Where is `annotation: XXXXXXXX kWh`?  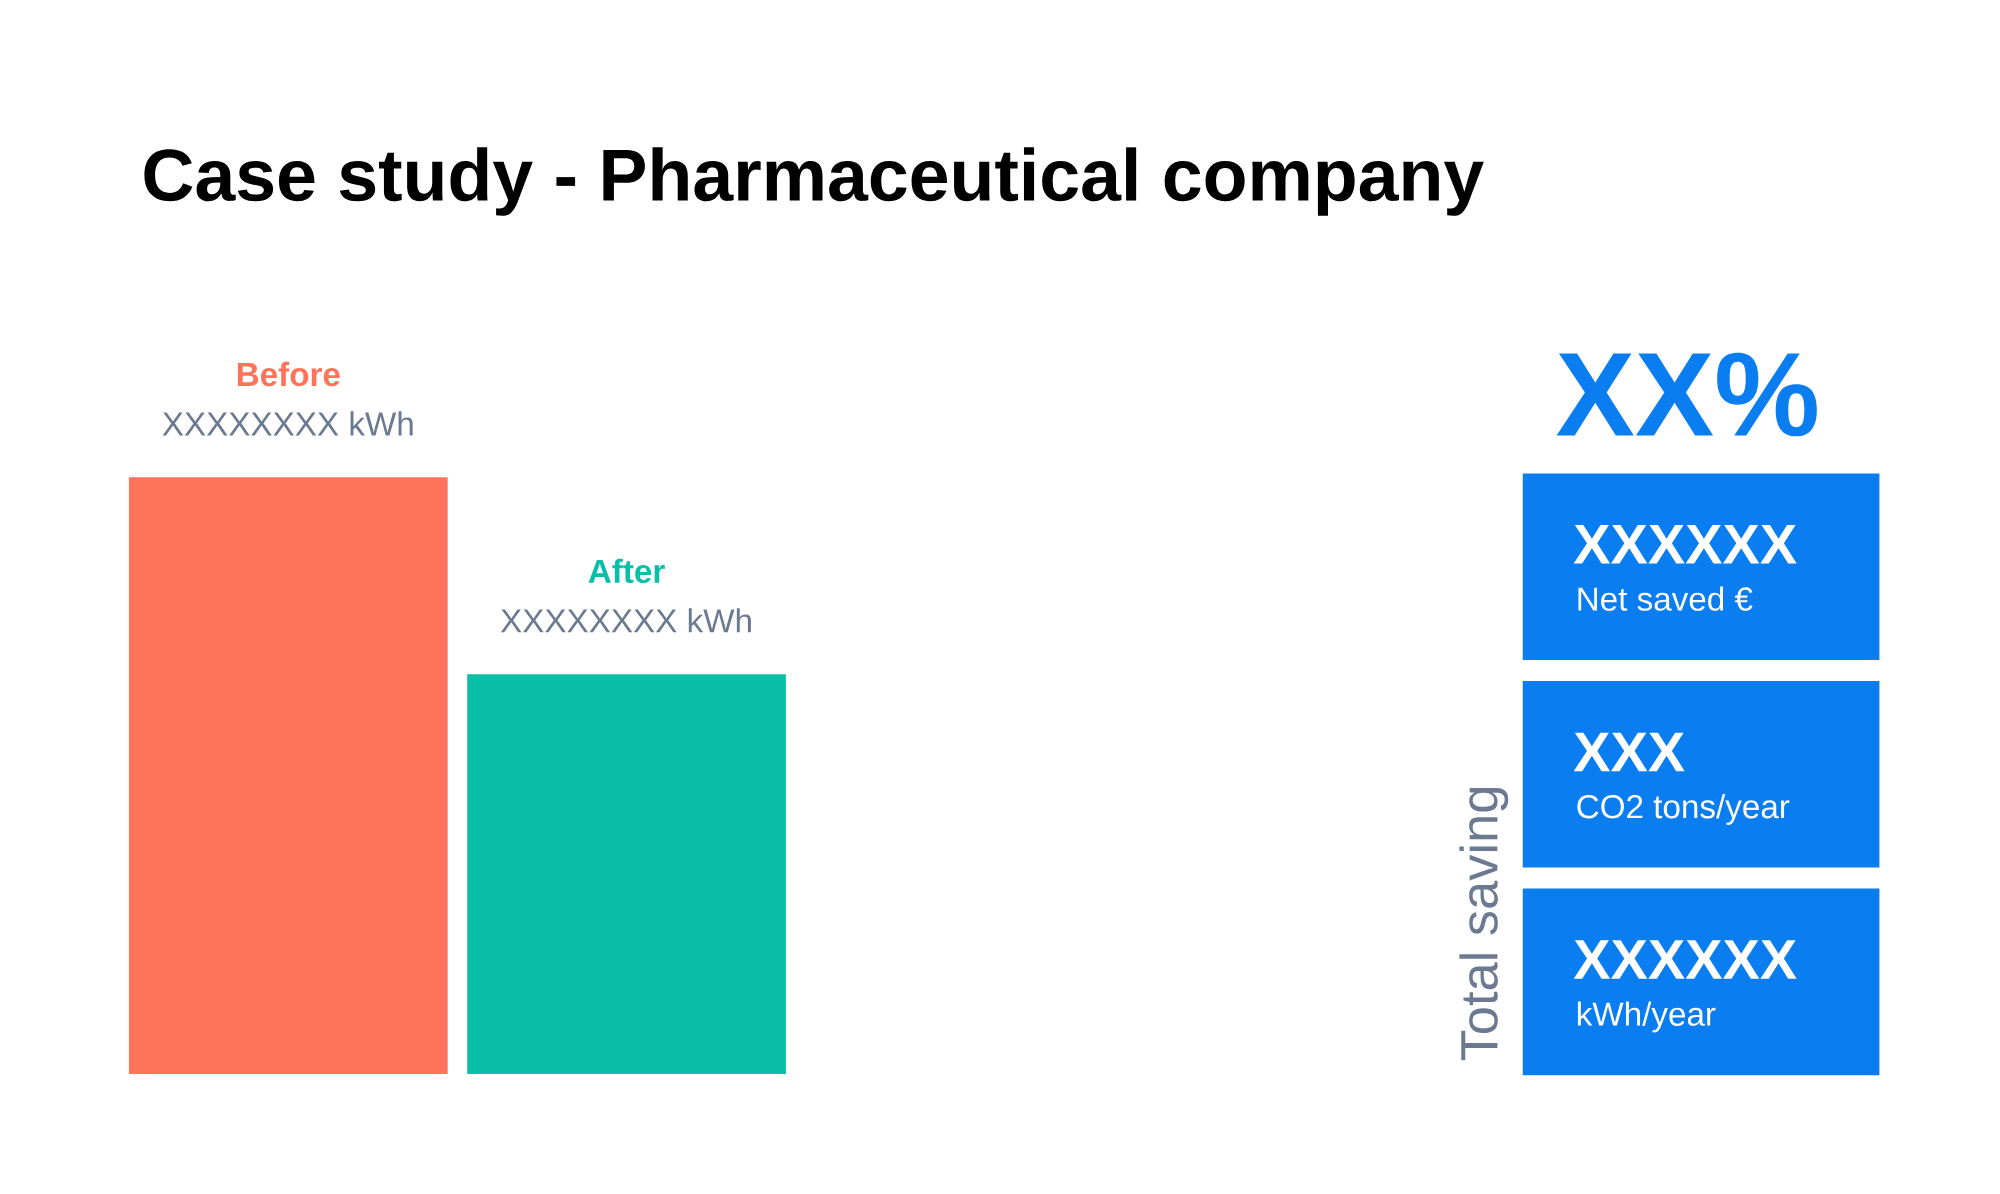 annotation: XXXXXXXX kWh is located at coordinates (625, 620).